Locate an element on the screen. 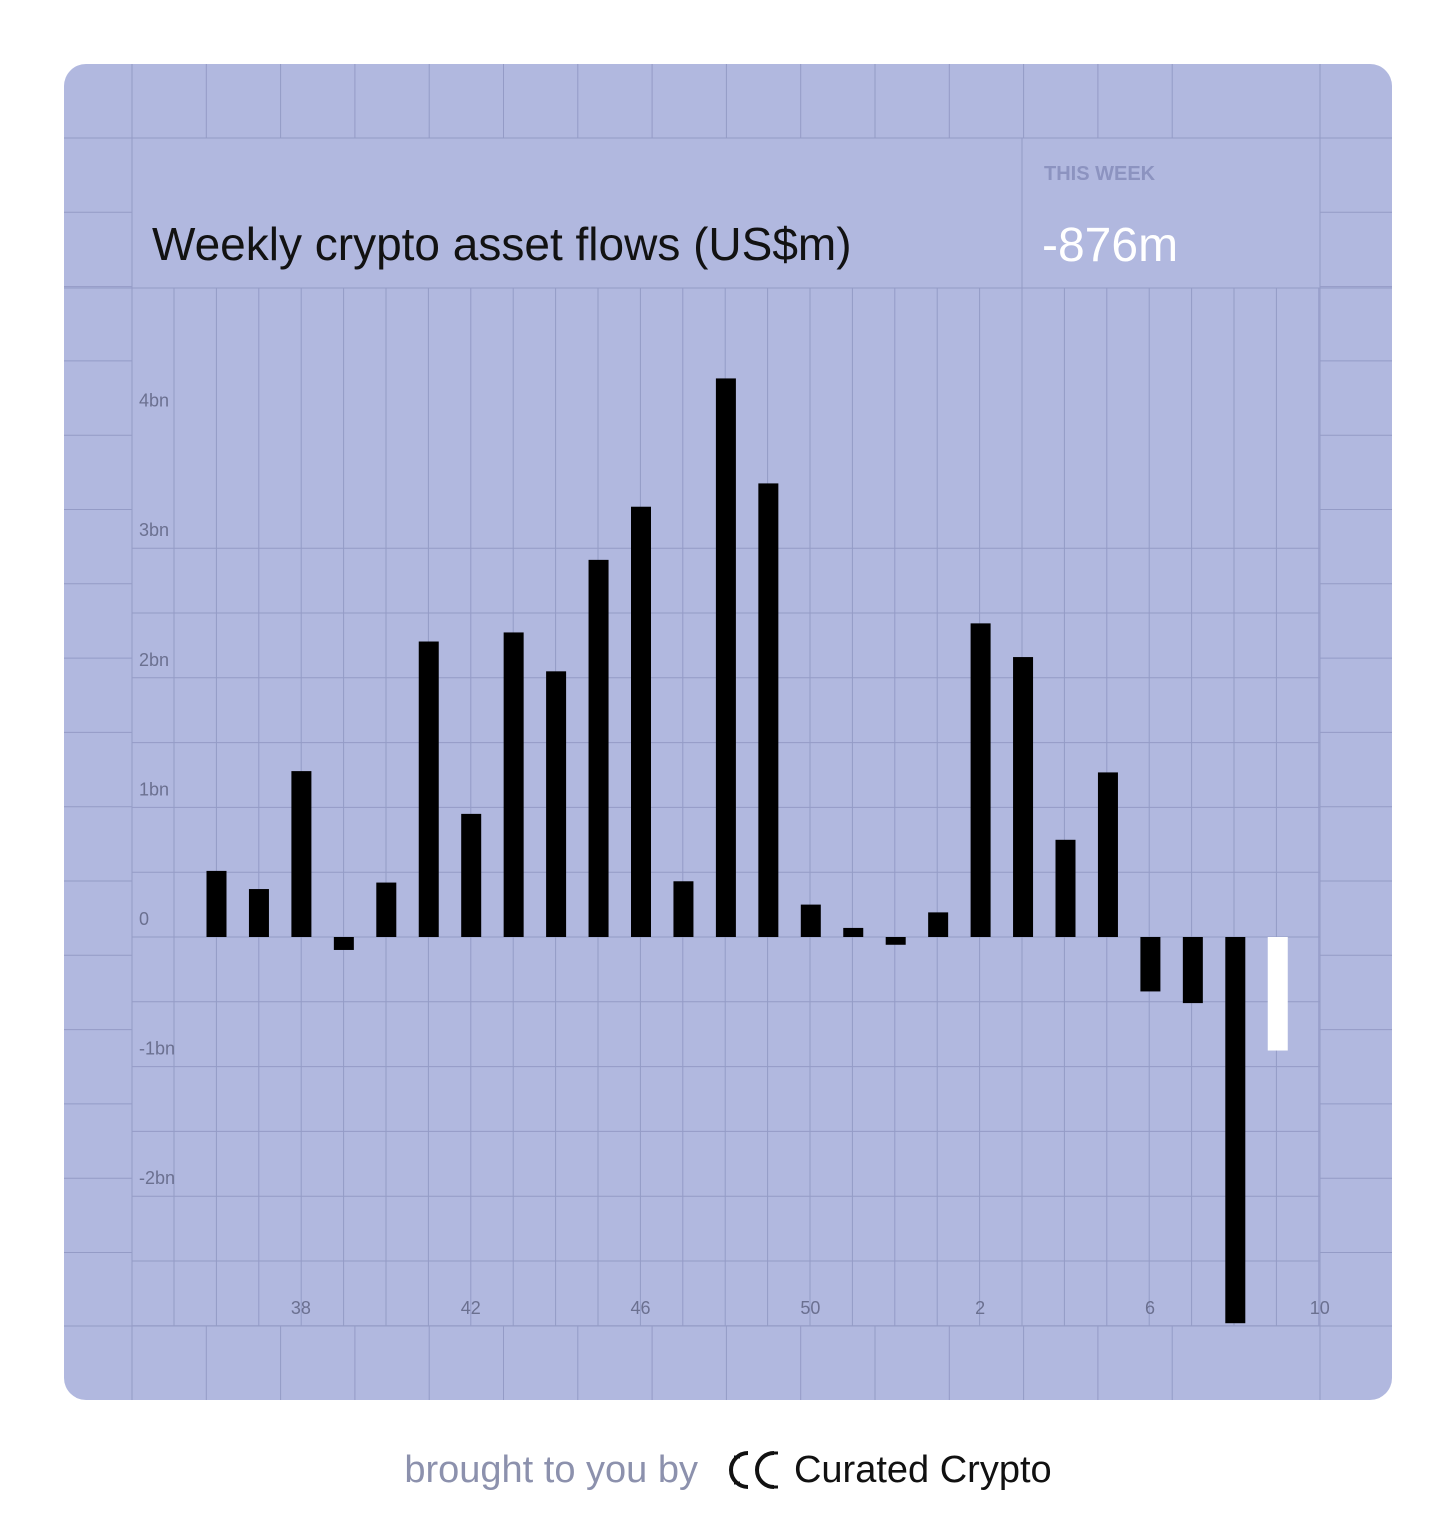  x-tick-label: 38 is located at coordinates (301, 1308).